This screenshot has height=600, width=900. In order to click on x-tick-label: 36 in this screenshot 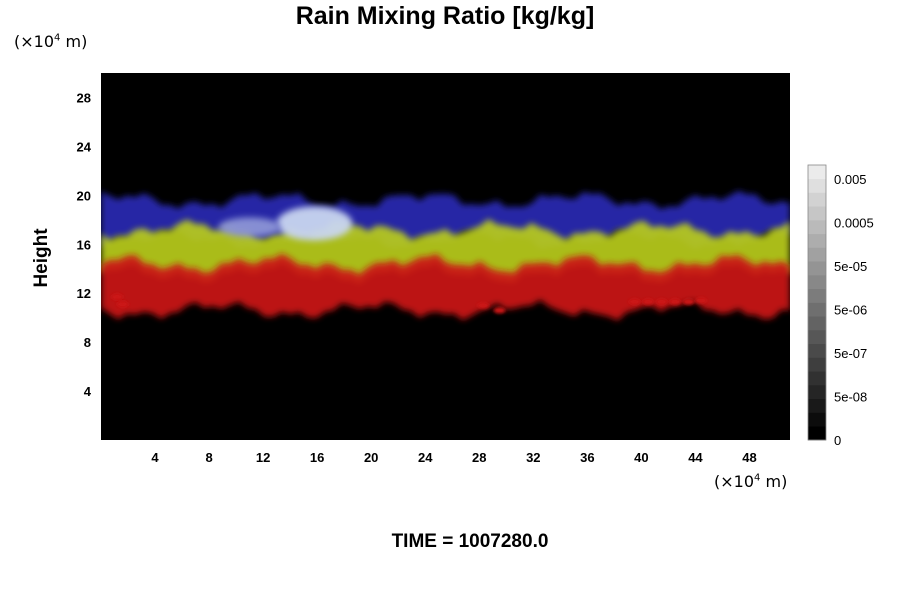, I will do `click(587, 457)`.